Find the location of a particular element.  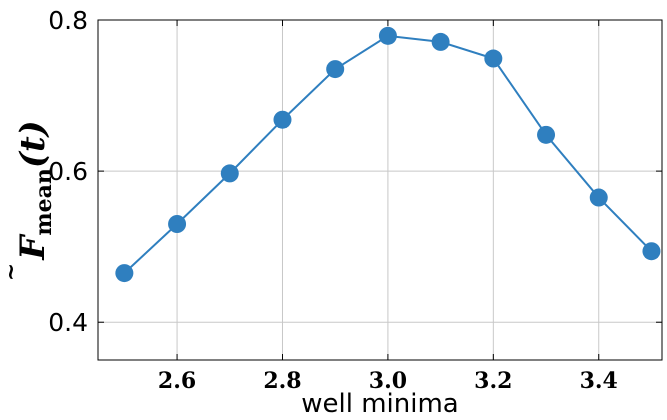

y-tick-label: 0.6 is located at coordinates (68, 171).